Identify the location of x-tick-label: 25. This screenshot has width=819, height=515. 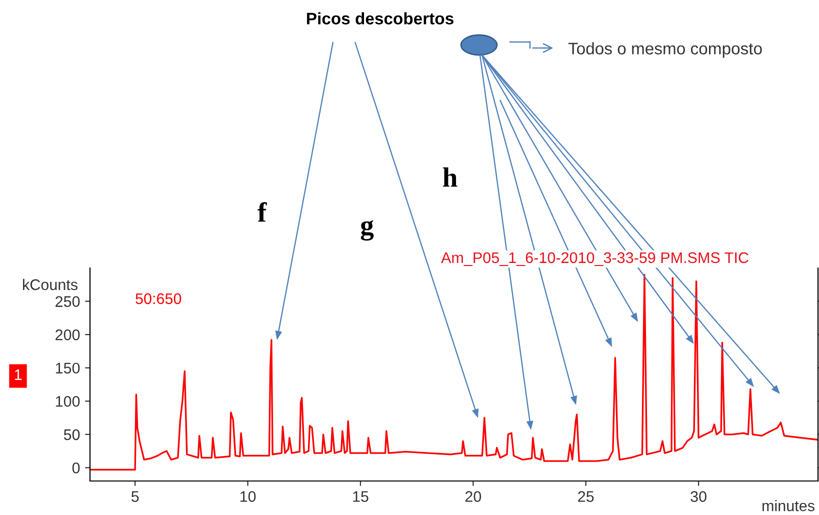
(586, 496).